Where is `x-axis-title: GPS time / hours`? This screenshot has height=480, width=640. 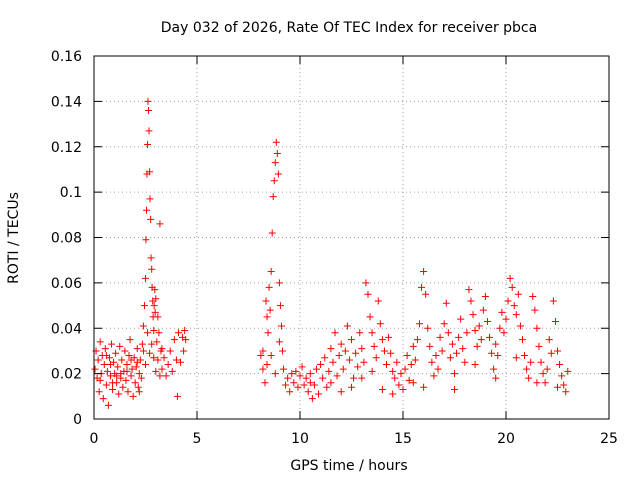
x-axis-title: GPS time / hours is located at coordinates (348, 466).